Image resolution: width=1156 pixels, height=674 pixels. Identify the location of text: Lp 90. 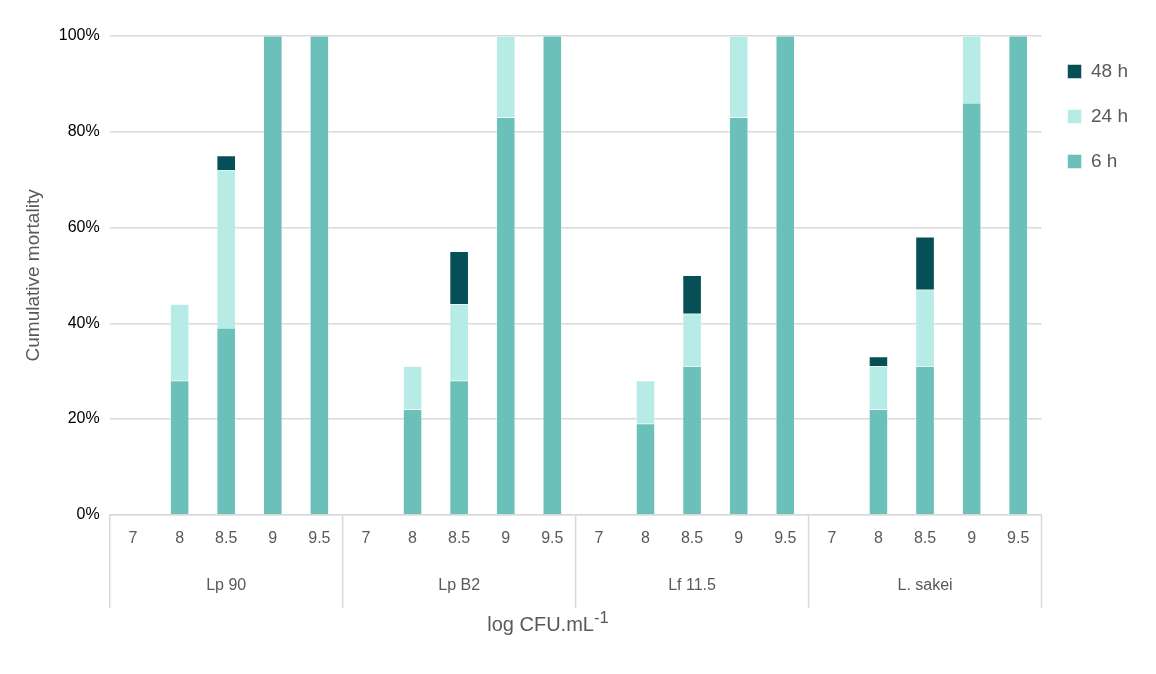
(226, 585).